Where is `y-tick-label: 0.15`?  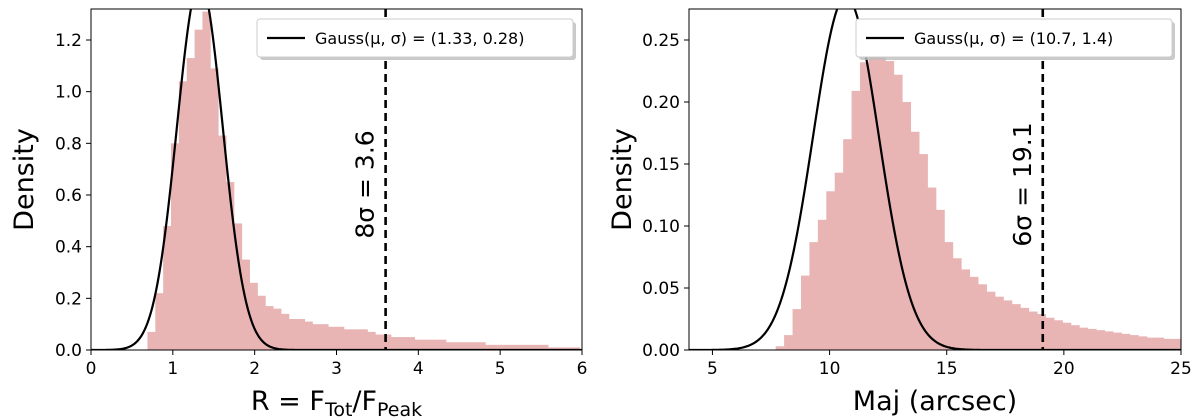
y-tick-label: 0.15 is located at coordinates (661, 165).